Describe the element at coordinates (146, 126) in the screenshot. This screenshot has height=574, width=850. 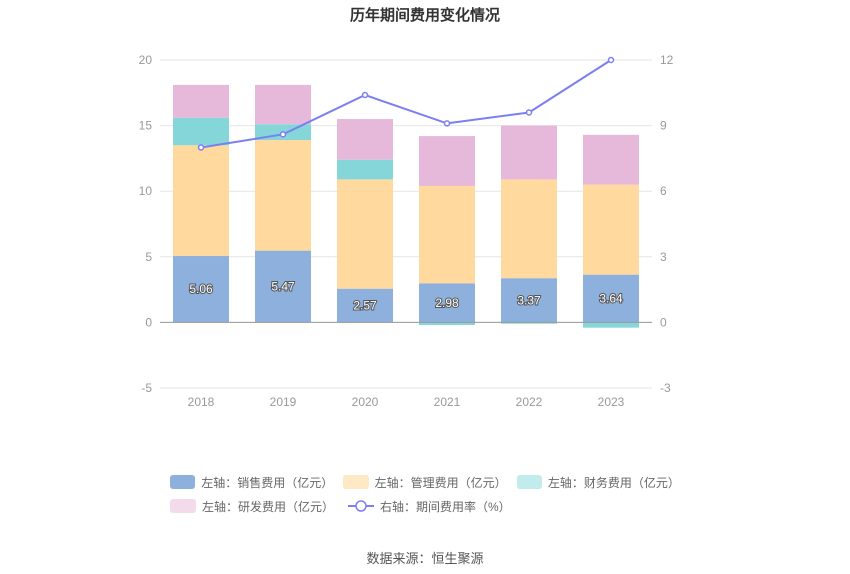
I see `left-axis-tick-label: 15` at that location.